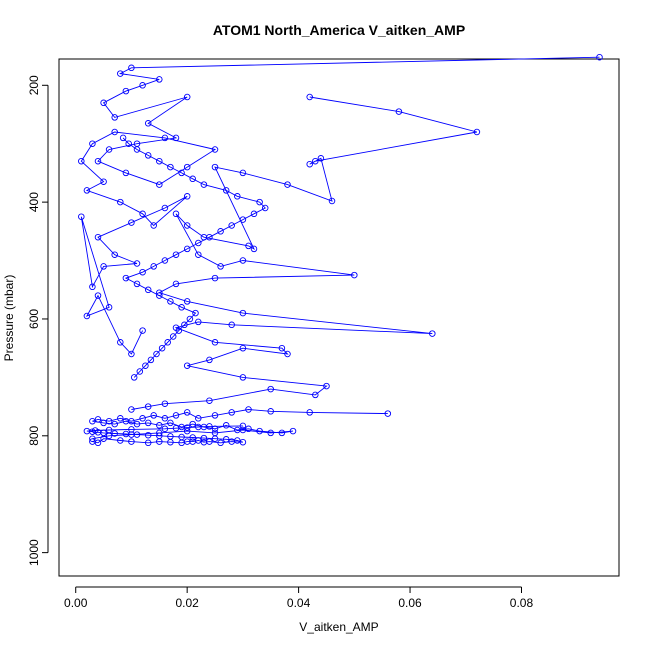 The height and width of the screenshot is (650, 650). What do you see at coordinates (339, 30) in the screenshot?
I see `chart-title: ATOM1 North_America V_aitken_AMP` at bounding box center [339, 30].